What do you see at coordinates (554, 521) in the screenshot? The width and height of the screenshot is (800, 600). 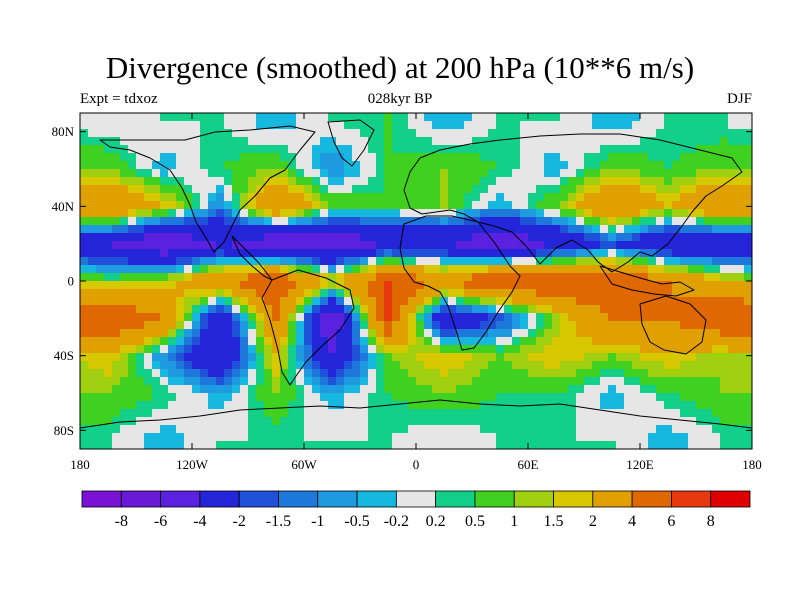 I see `colorbar-label: 1.5` at bounding box center [554, 521].